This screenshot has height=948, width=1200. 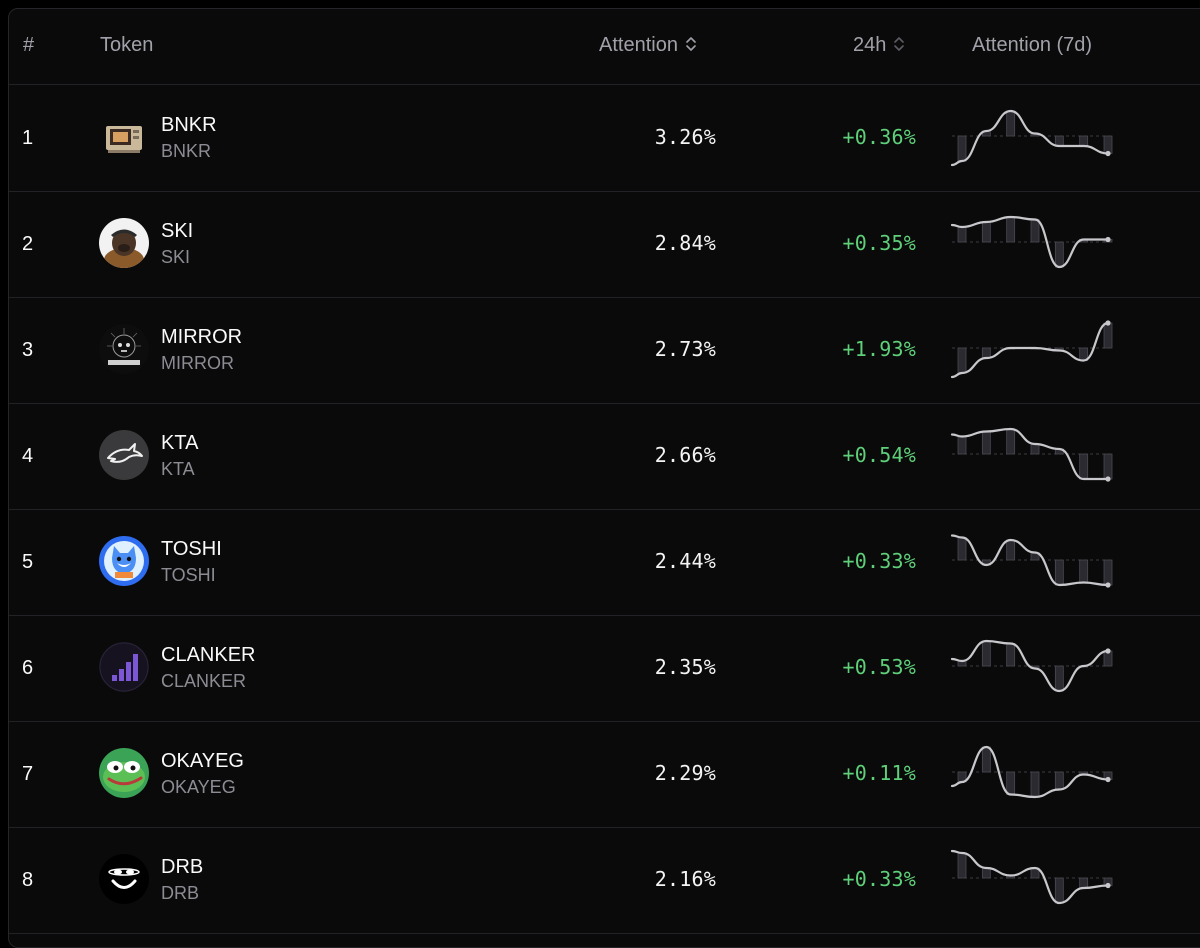 I want to click on change-24h-value: +0.11%, so click(x=879, y=773).